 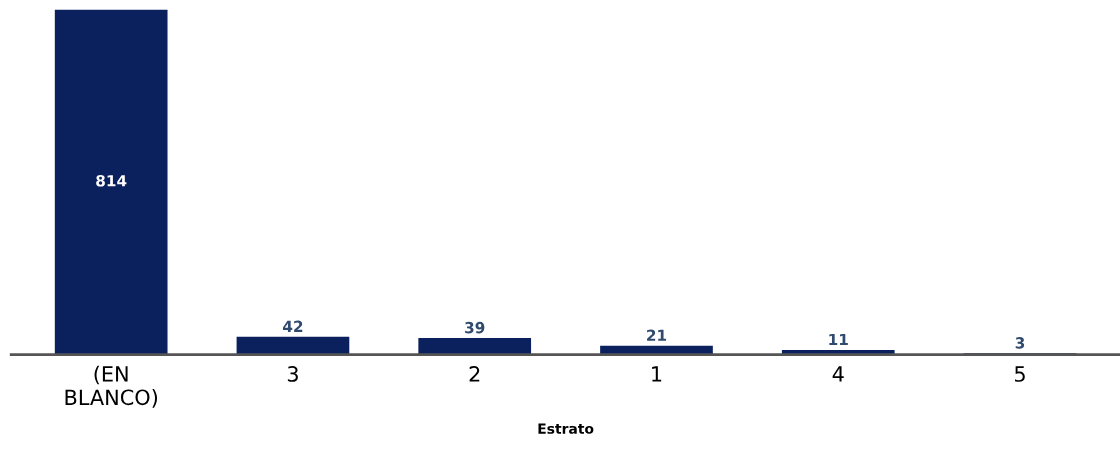 What do you see at coordinates (1020, 374) in the screenshot?
I see `x-tick-label: 5` at bounding box center [1020, 374].